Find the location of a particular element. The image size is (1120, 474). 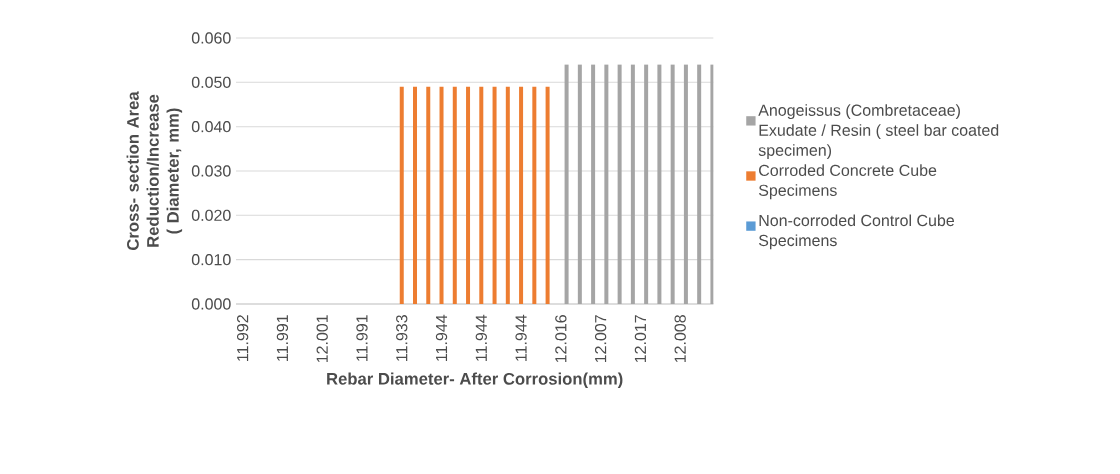

y-tick-label: 0.010 is located at coordinates (211, 260).